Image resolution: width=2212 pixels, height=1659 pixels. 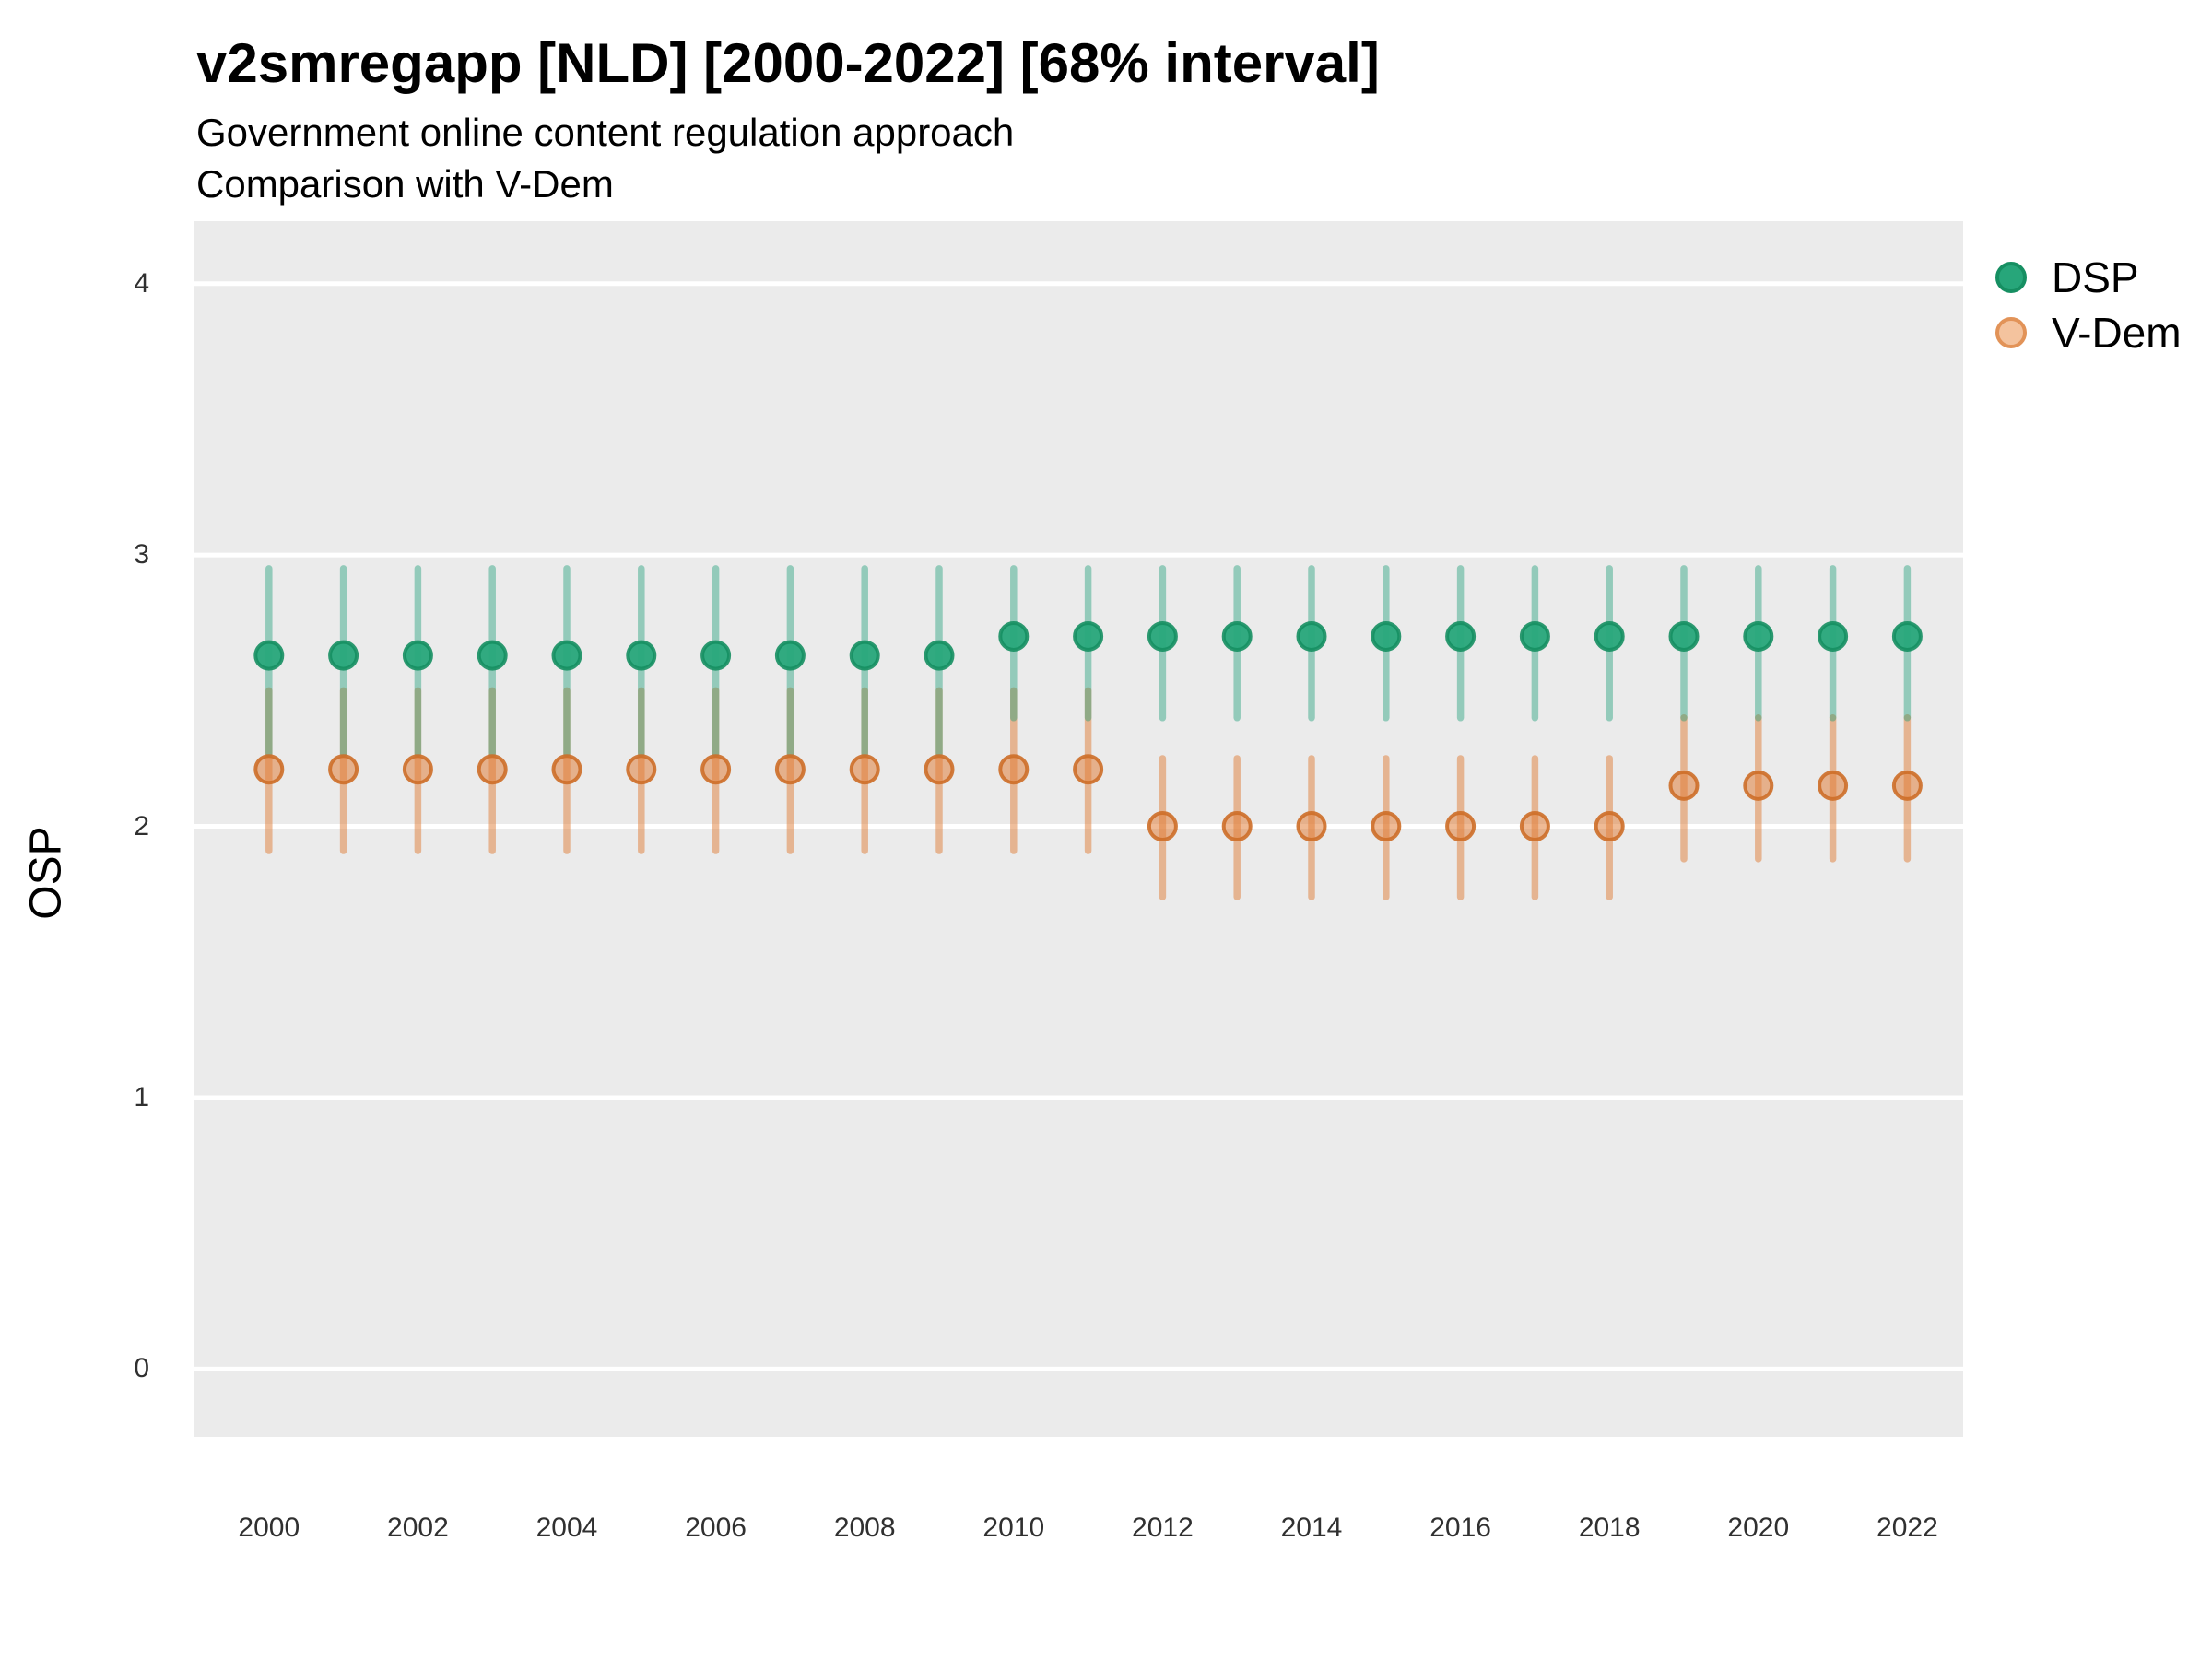 I want to click on legend-label-dsp: DSP, so click(x=2095, y=277).